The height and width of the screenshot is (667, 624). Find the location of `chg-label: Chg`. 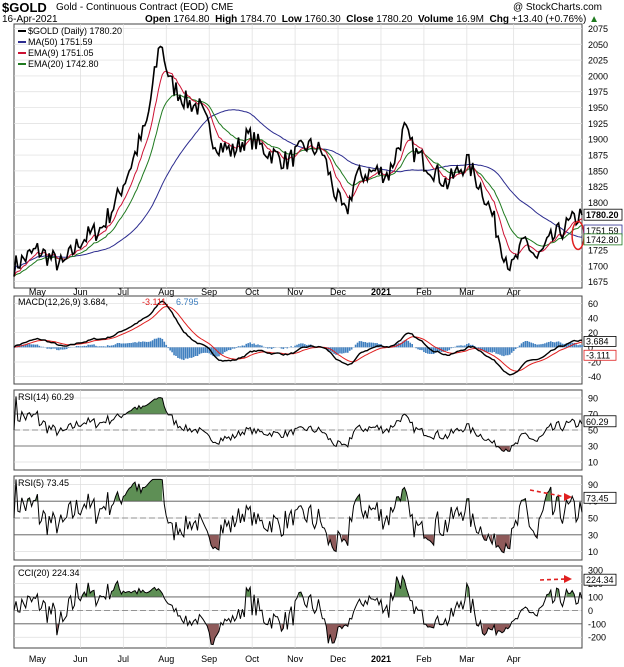

chg-label: Chg is located at coordinates (499, 19).